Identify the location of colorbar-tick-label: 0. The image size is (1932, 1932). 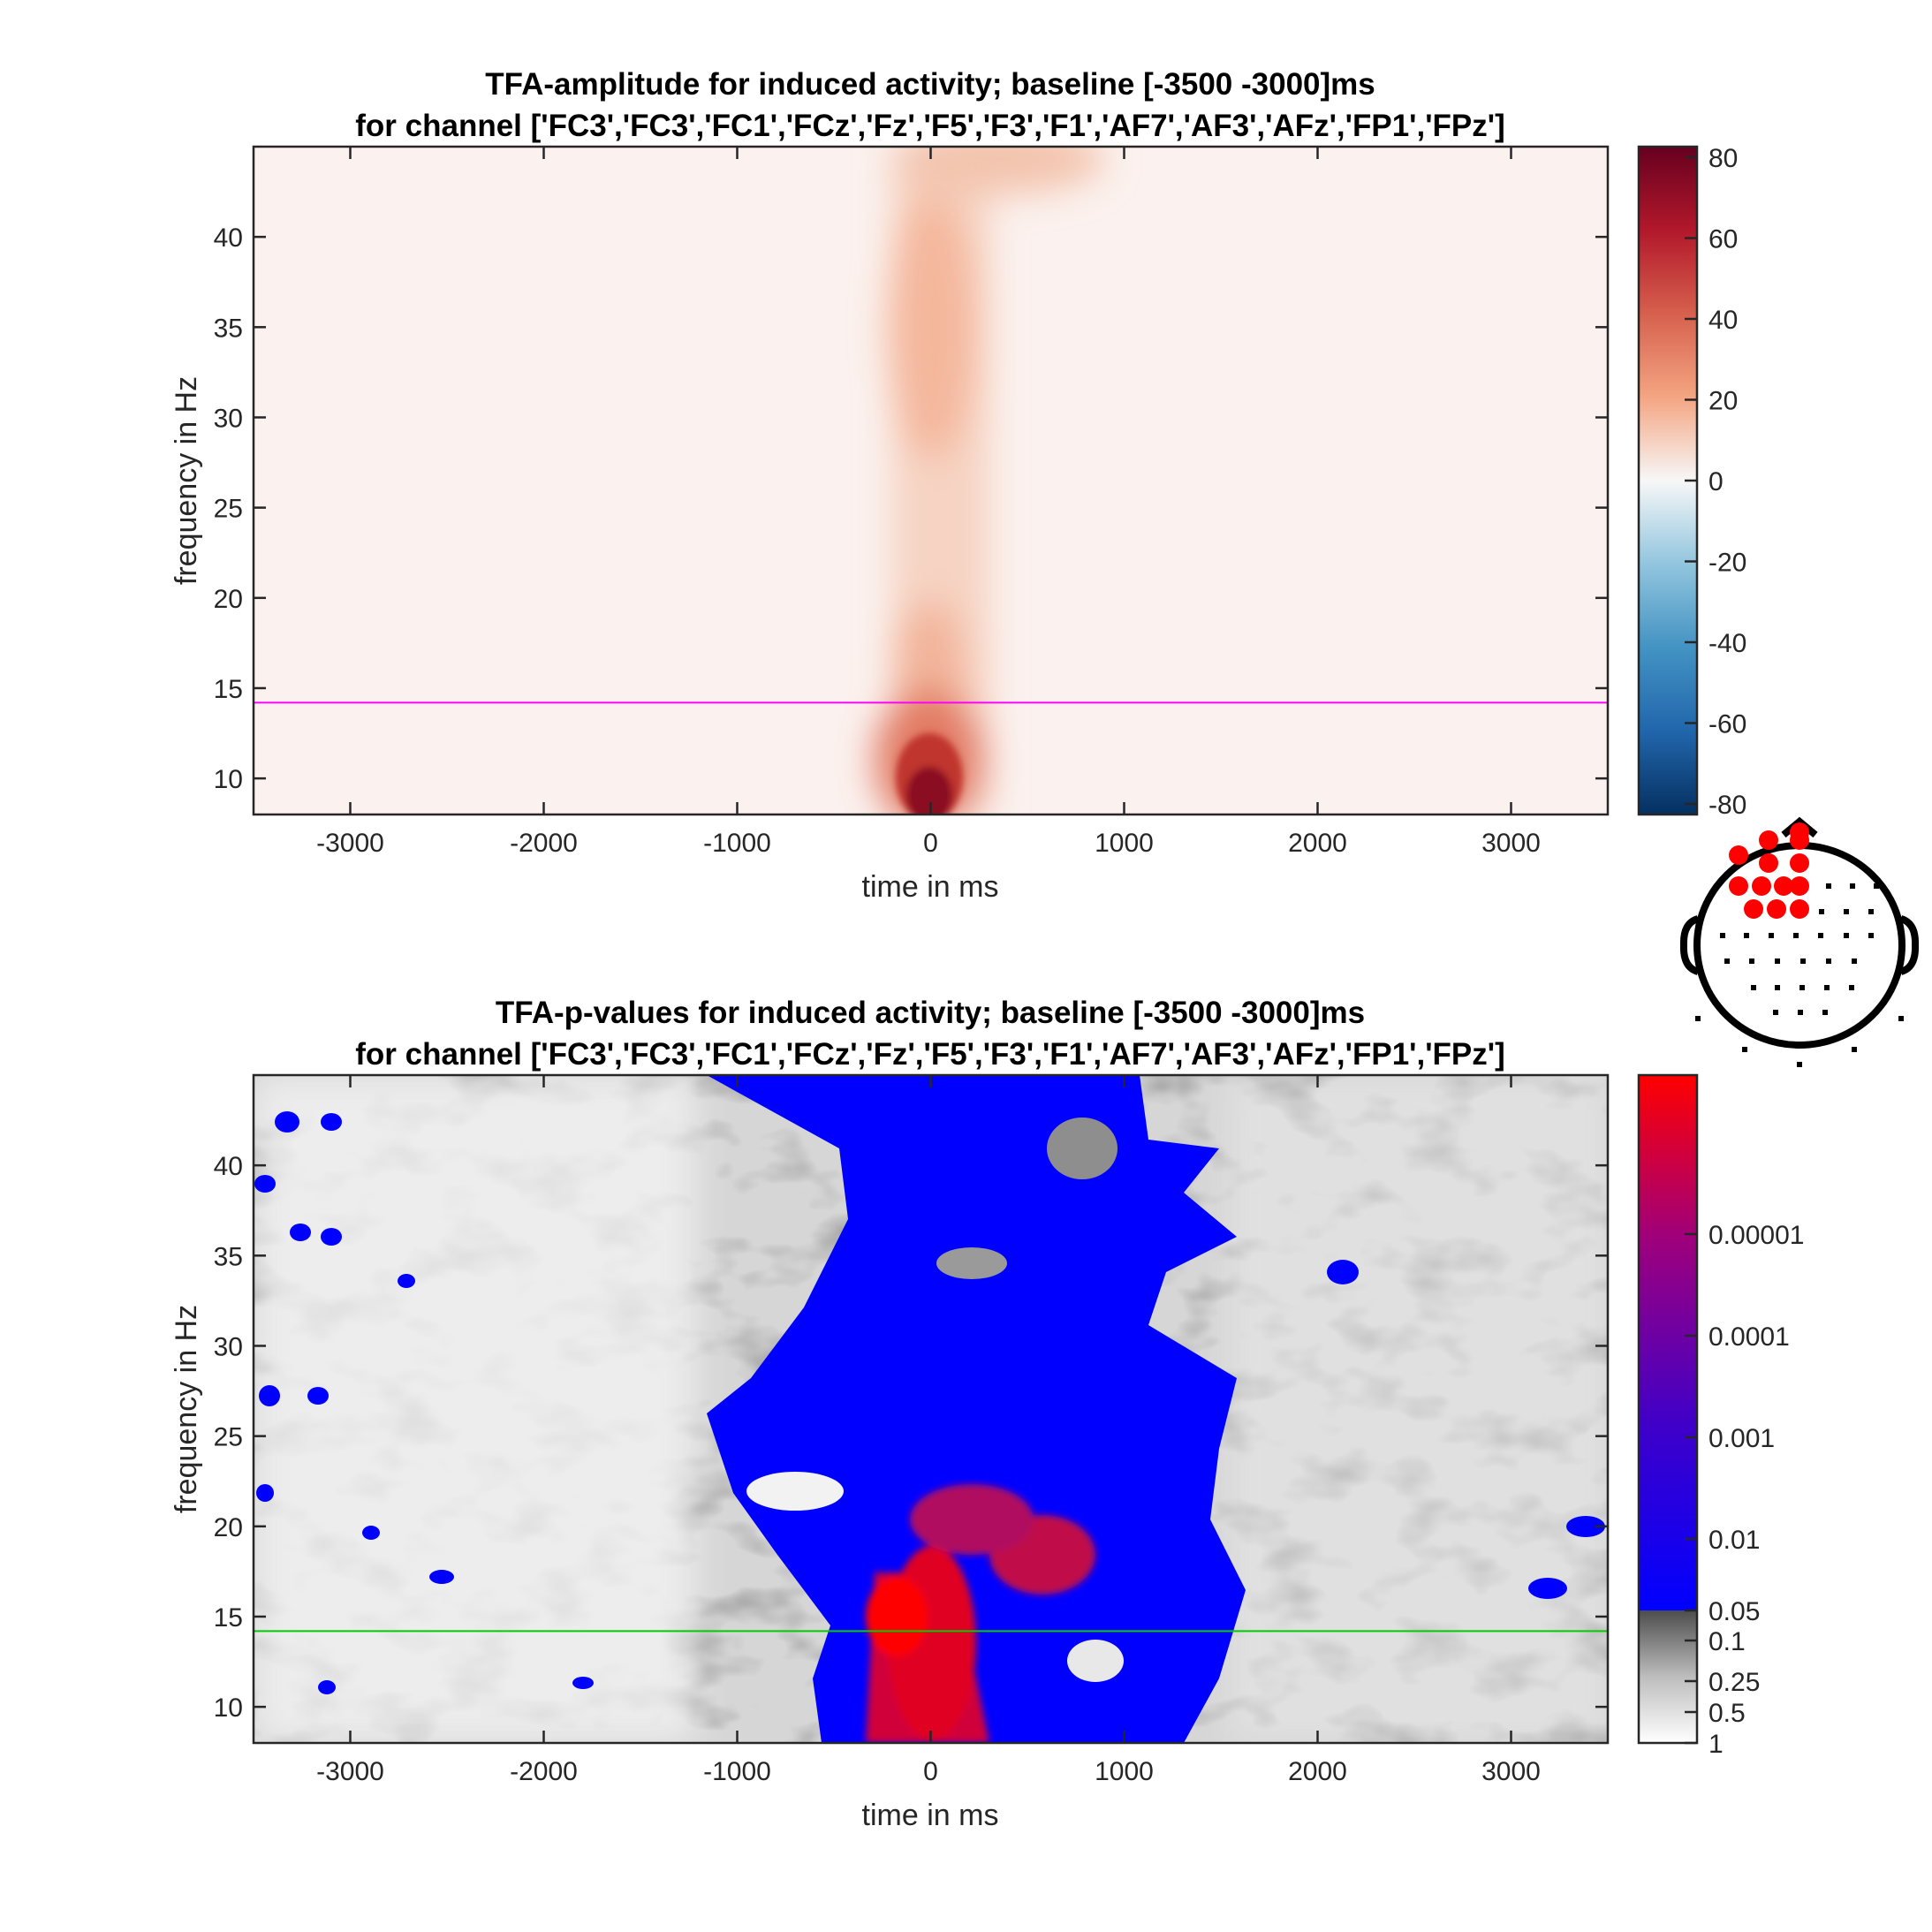
(1716, 482).